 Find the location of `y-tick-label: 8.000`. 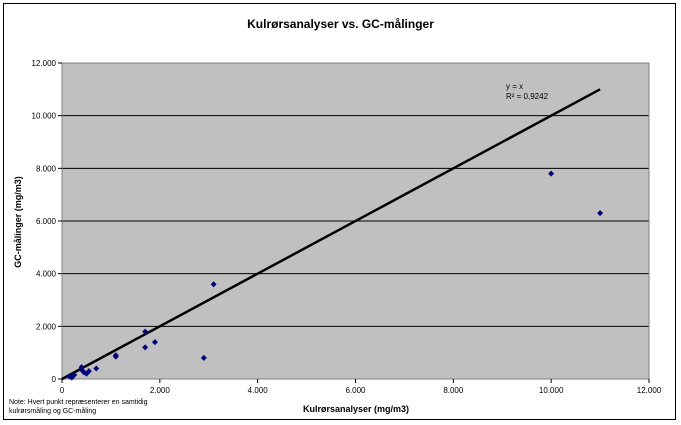

y-tick-label: 8.000 is located at coordinates (46, 168).